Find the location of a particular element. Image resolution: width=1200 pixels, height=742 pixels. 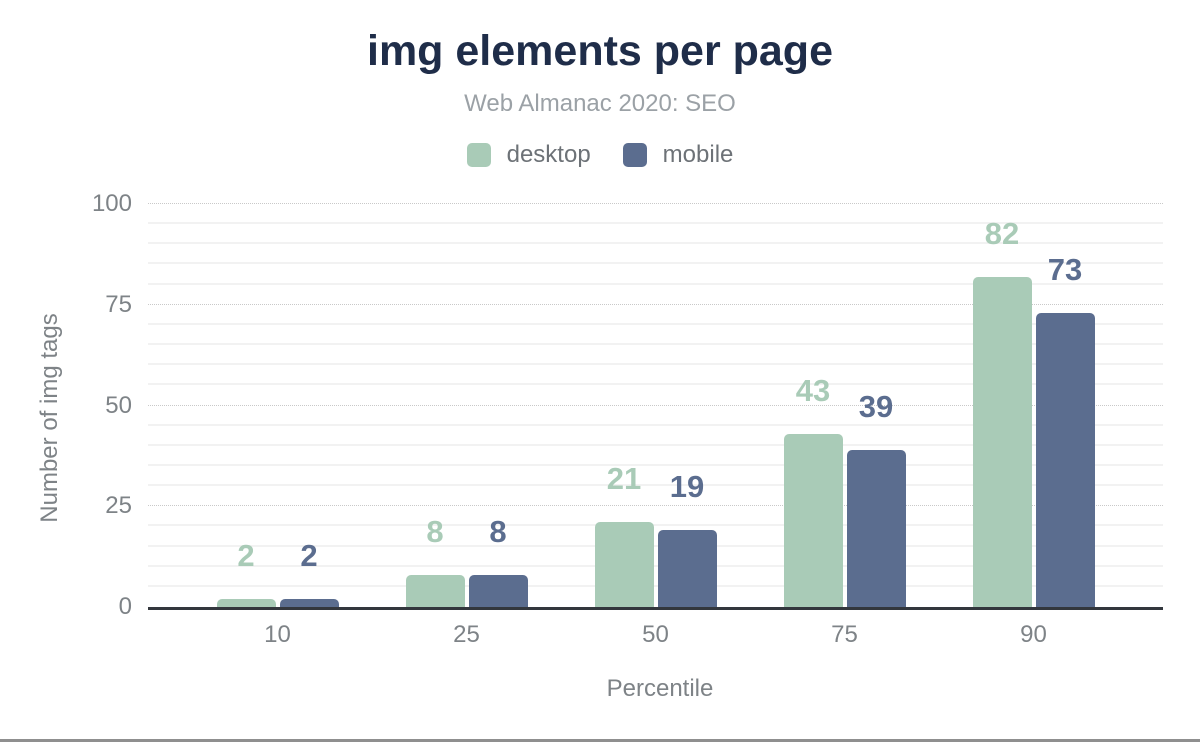

bar-mobile-p75 is located at coordinates (876, 528).